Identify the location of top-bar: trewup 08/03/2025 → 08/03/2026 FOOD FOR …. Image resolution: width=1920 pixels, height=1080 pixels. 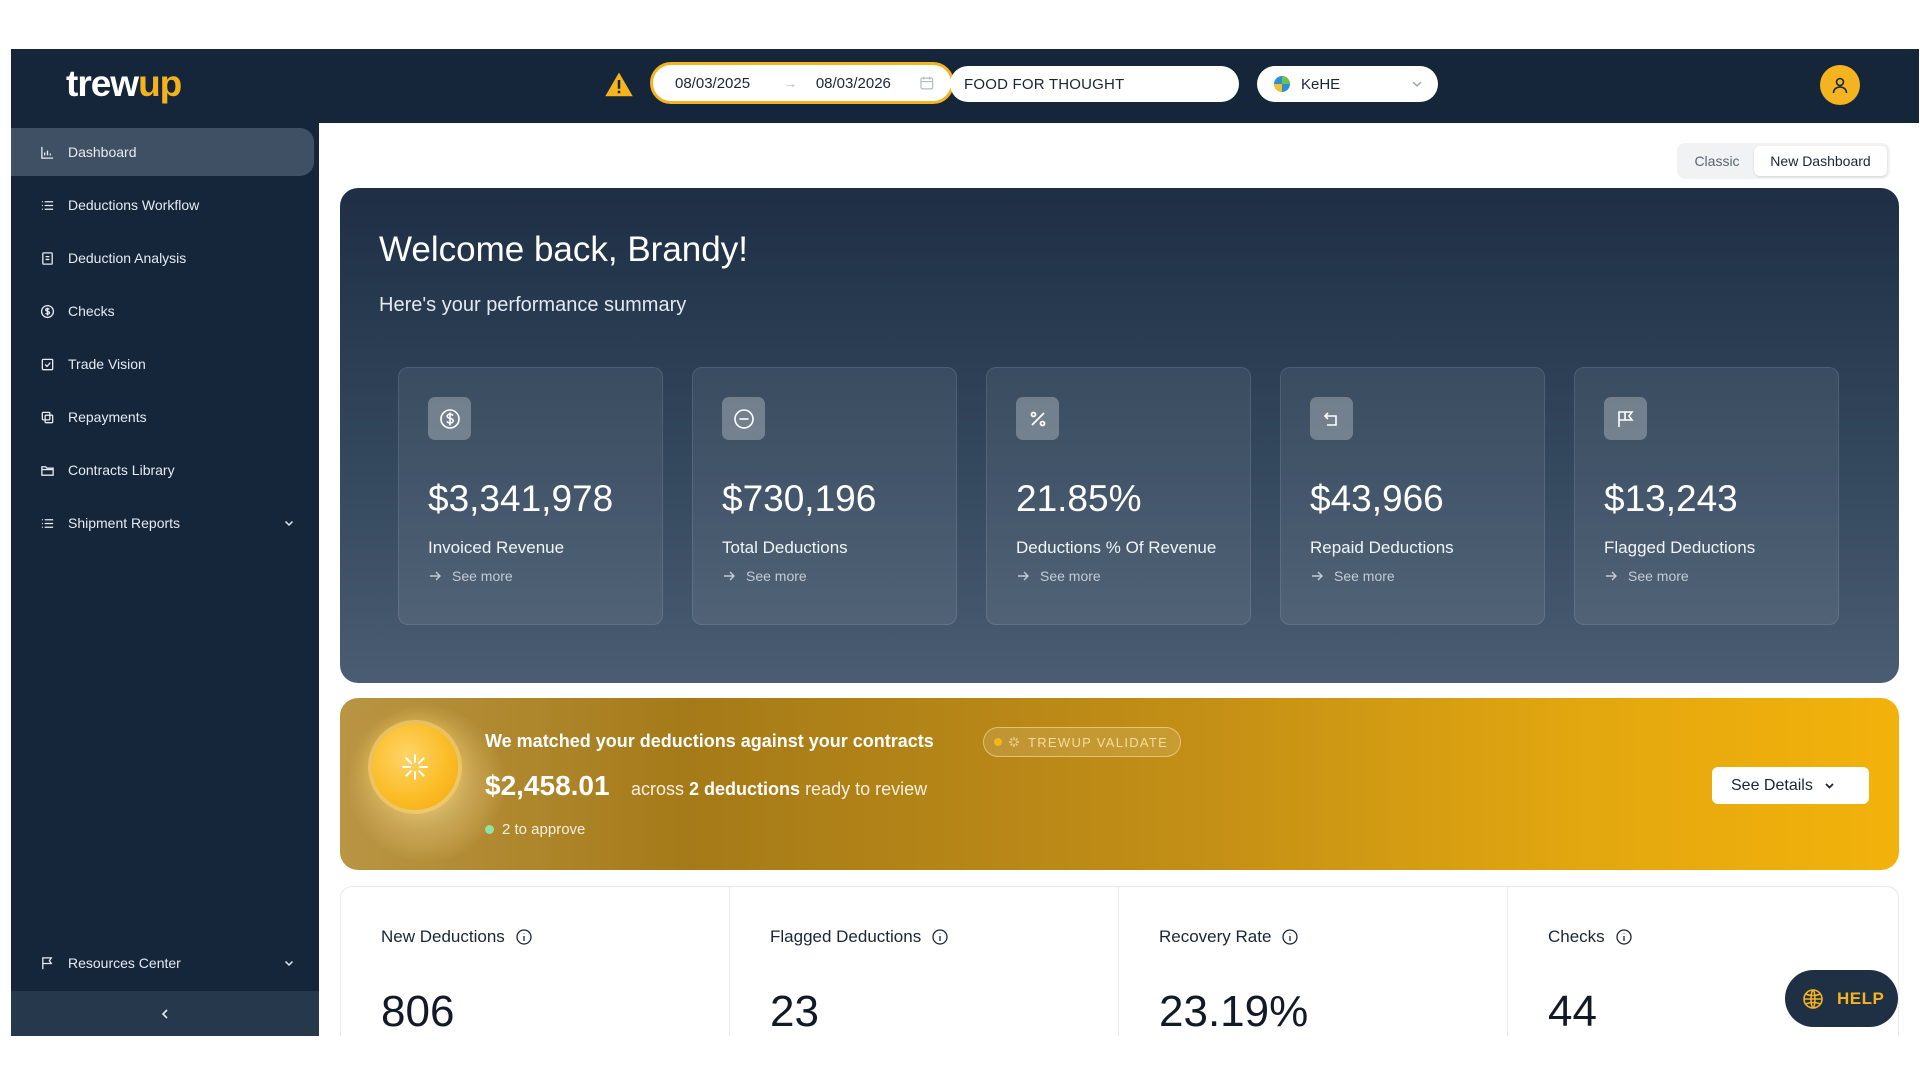
(965, 86).